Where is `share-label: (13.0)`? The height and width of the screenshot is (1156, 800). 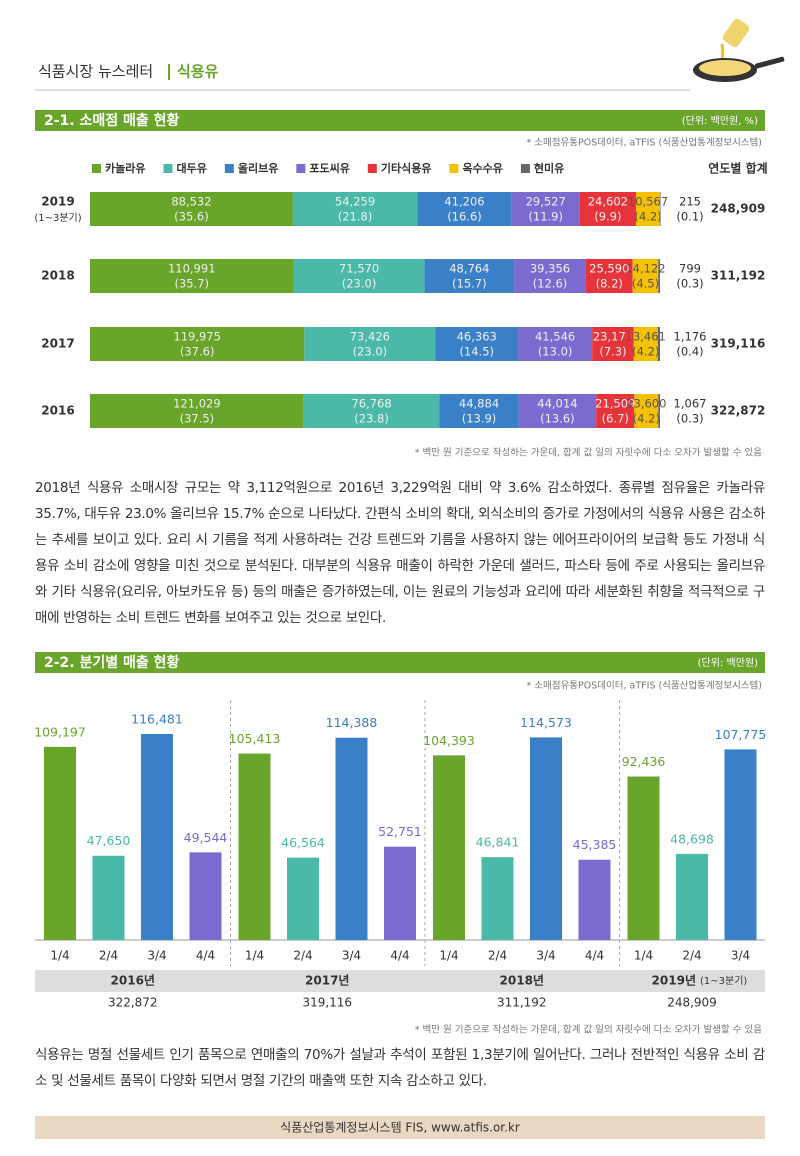 share-label: (13.0) is located at coordinates (555, 352).